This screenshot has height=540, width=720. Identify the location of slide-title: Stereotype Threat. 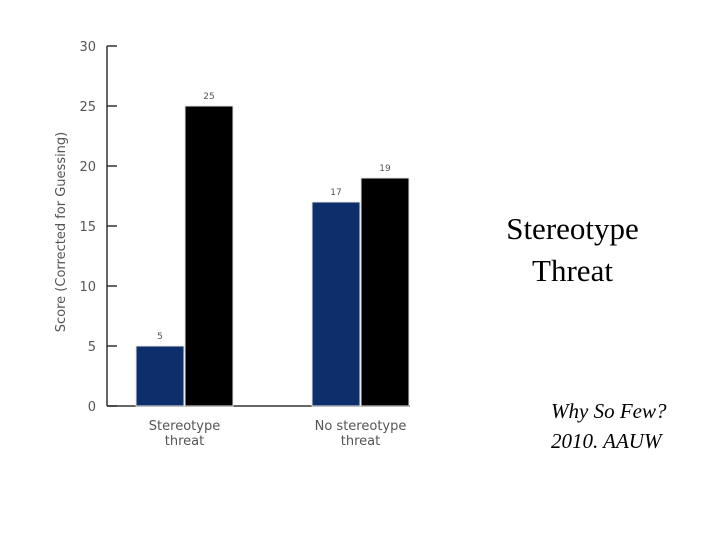
(572, 249).